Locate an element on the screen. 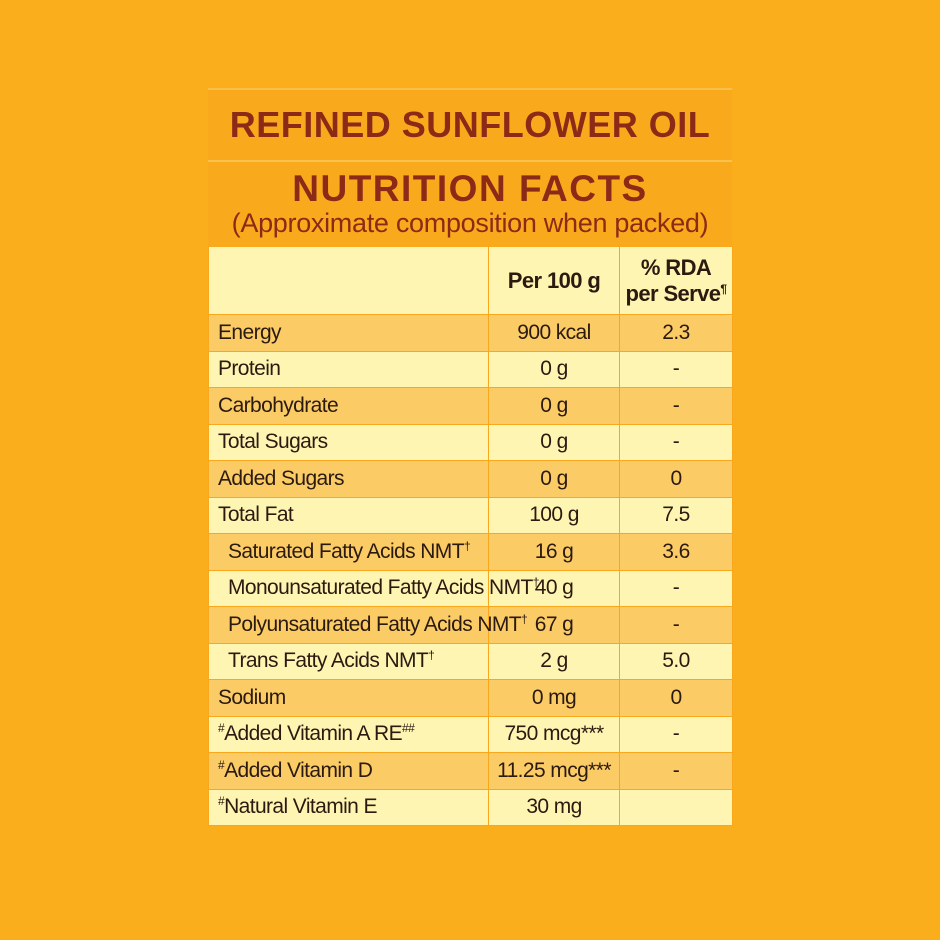  nutrient-name: Sodium is located at coordinates (348, 698).